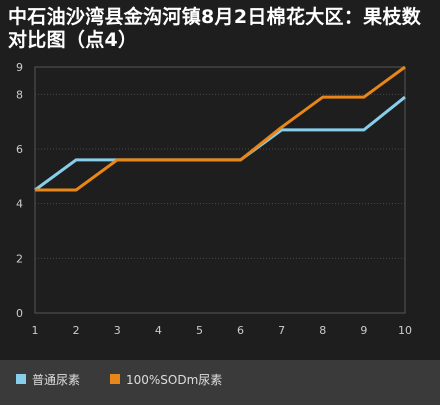 The height and width of the screenshot is (405, 440). Describe the element at coordinates (19, 190) in the screenshot. I see `y-tick-labels: 0 2 4 6 8 9` at that location.